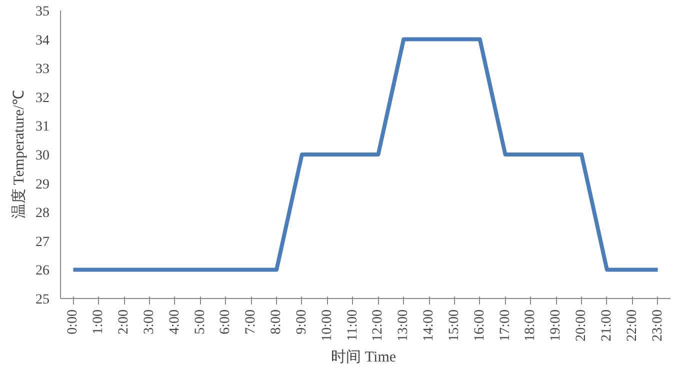 This screenshot has height=368, width=700. Describe the element at coordinates (429, 326) in the screenshot. I see `x-tick-label: 14:00` at that location.